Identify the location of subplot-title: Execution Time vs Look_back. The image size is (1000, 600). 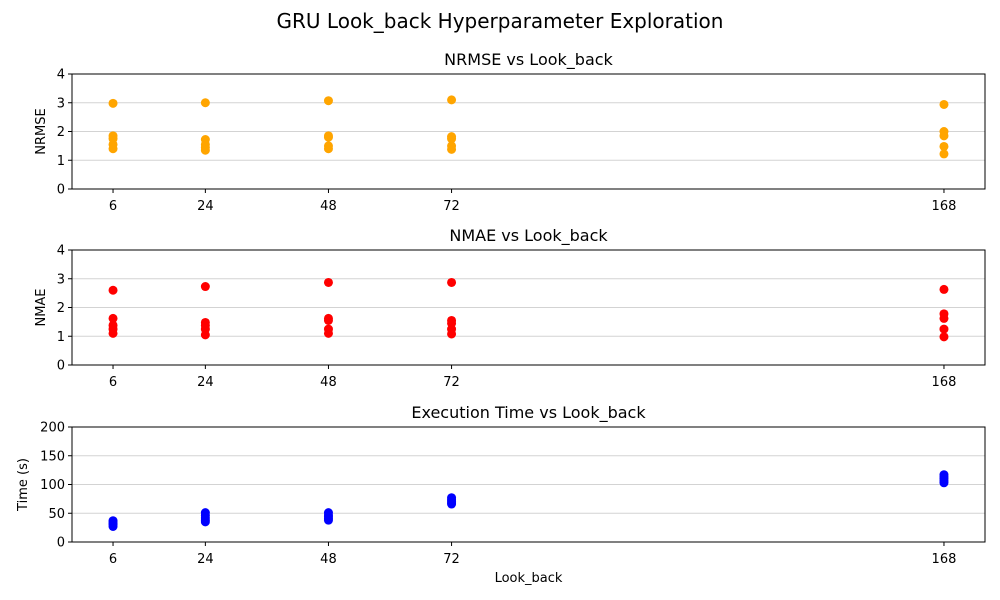
(528, 413).